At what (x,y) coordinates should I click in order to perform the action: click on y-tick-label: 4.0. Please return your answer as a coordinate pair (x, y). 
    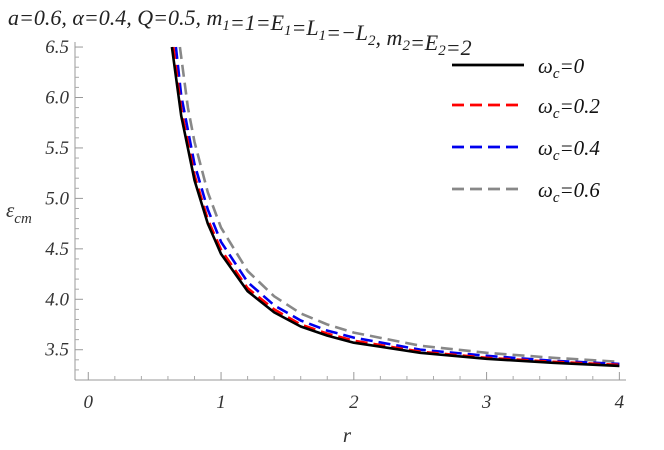
    Looking at the image, I should click on (57, 299).